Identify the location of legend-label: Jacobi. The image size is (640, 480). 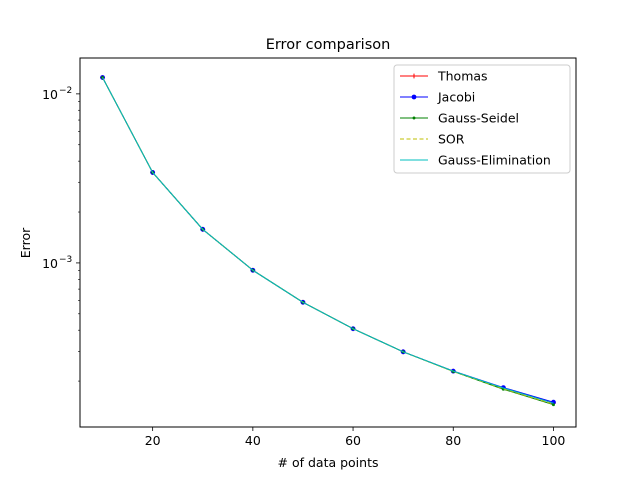
(456, 97).